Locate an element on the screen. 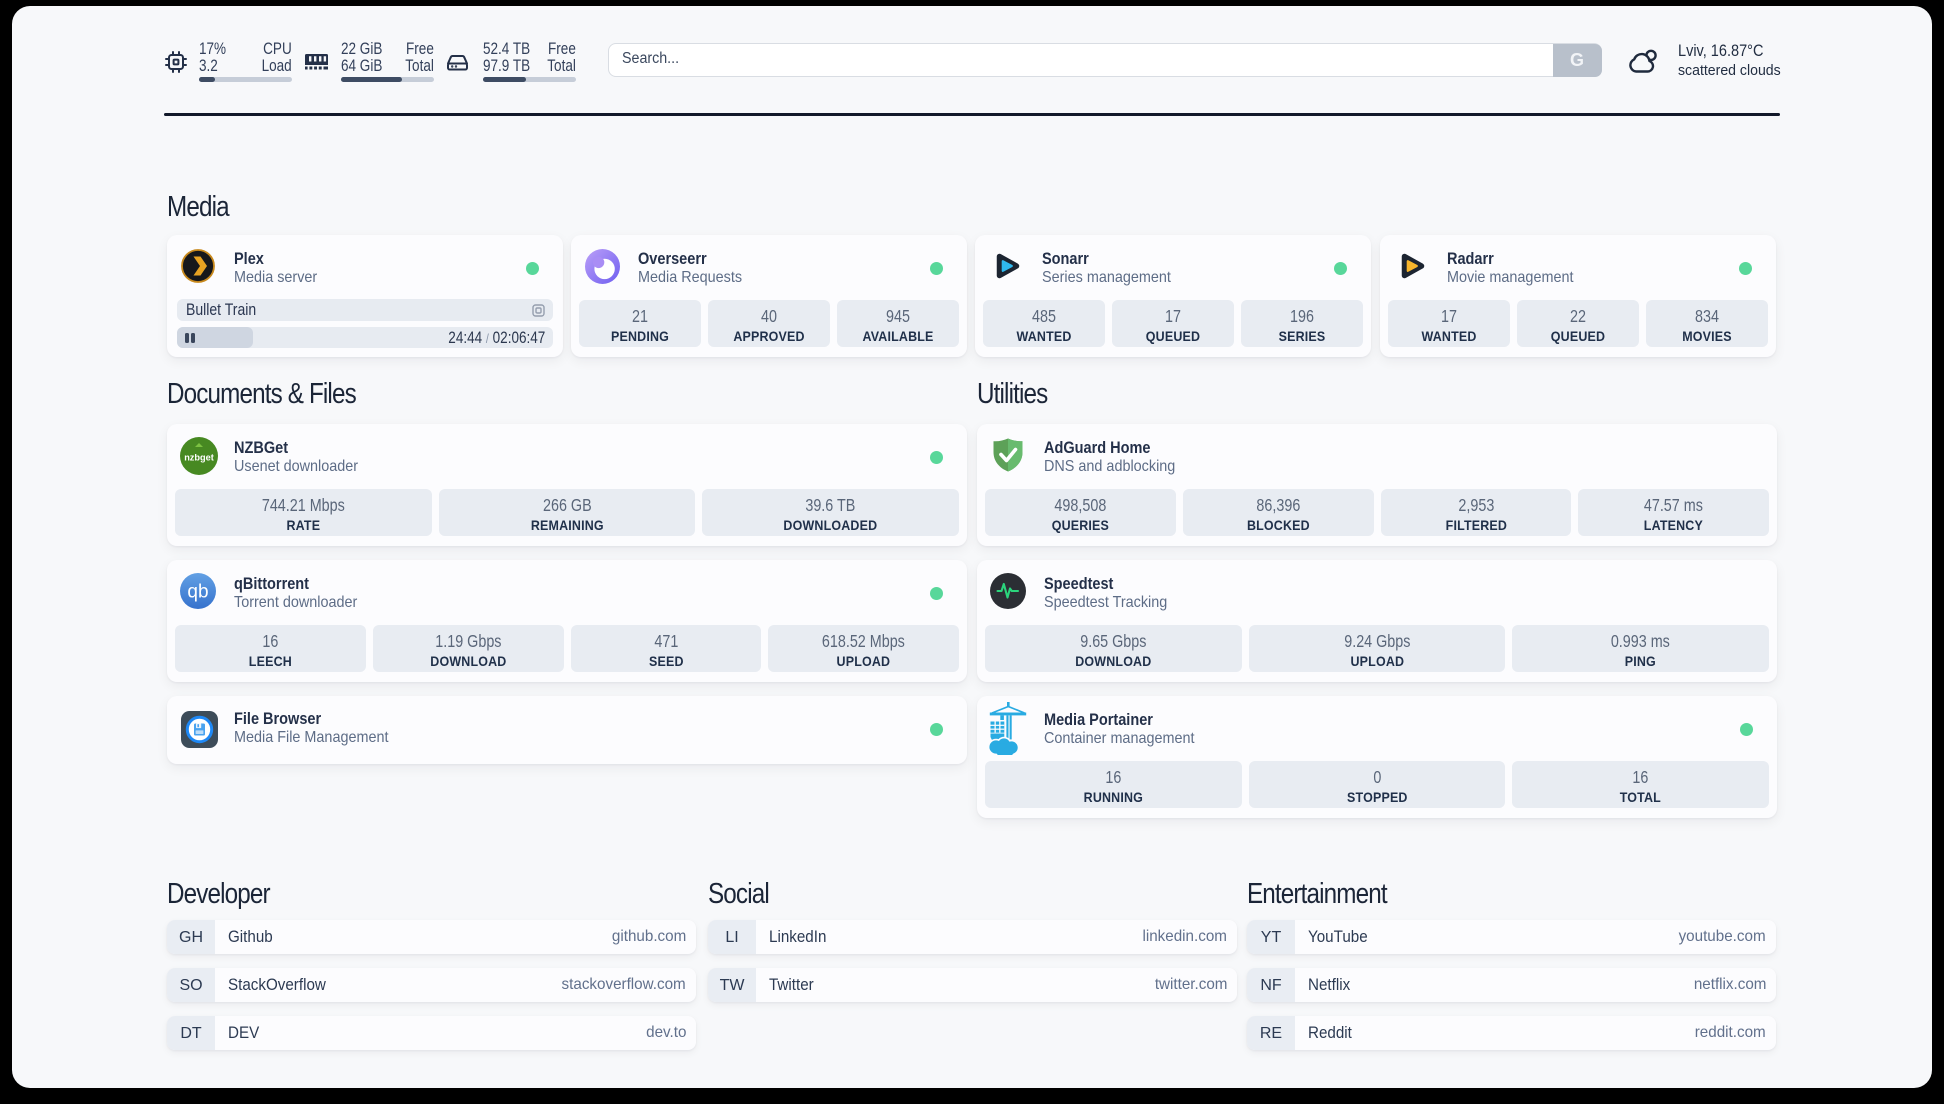 The image size is (1944, 1104). svg-text: nzbget is located at coordinates (199, 458).